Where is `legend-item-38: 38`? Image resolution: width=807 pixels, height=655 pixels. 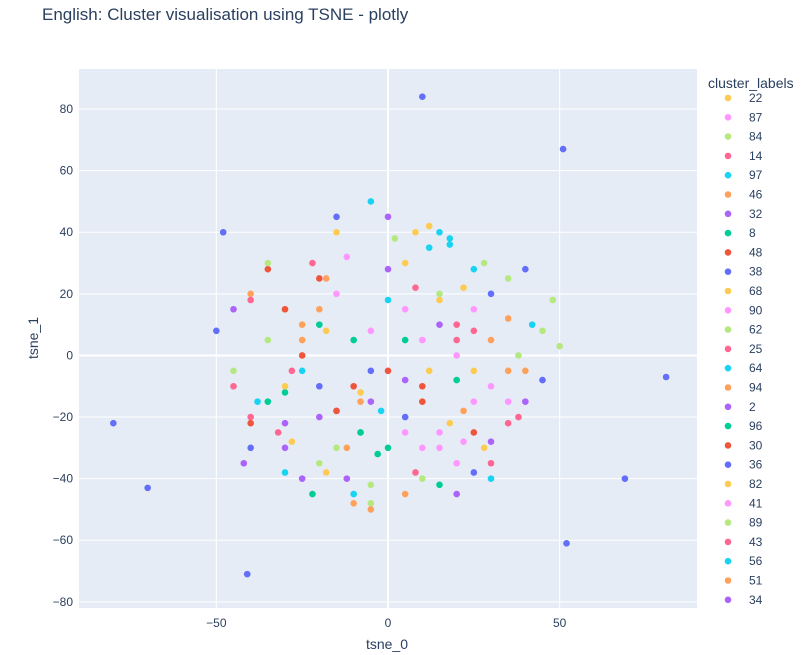 legend-item-38: 38 is located at coordinates (743, 272).